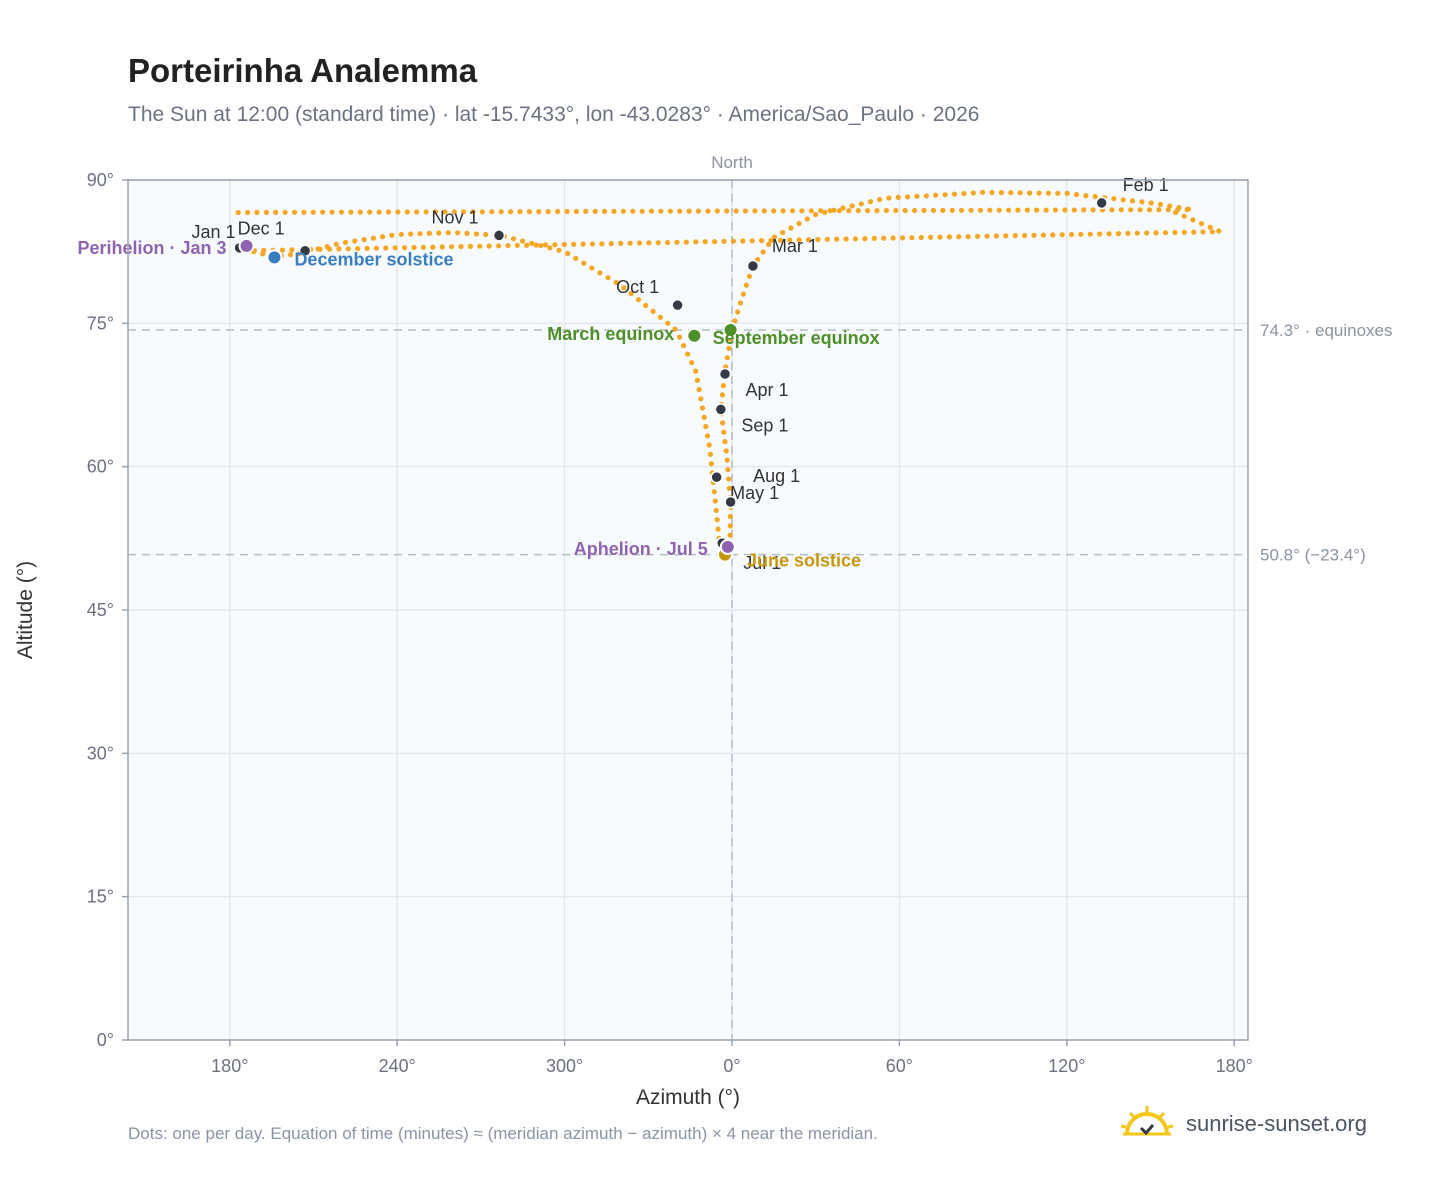 This screenshot has width=1448, height=1188. Describe the element at coordinates (105, 1040) in the screenshot. I see `y-tick-label: 0°` at that location.